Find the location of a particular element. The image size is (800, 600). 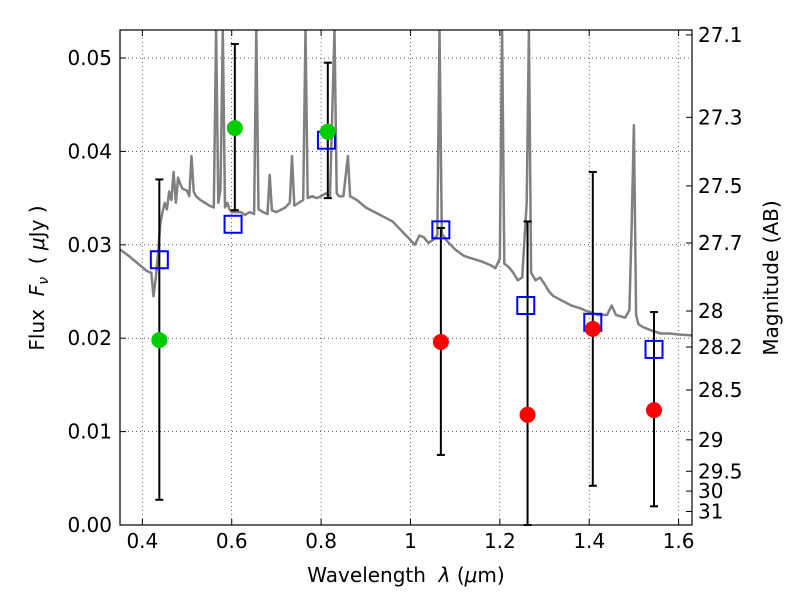

y-tick-label: 0.04 is located at coordinates (89, 151).